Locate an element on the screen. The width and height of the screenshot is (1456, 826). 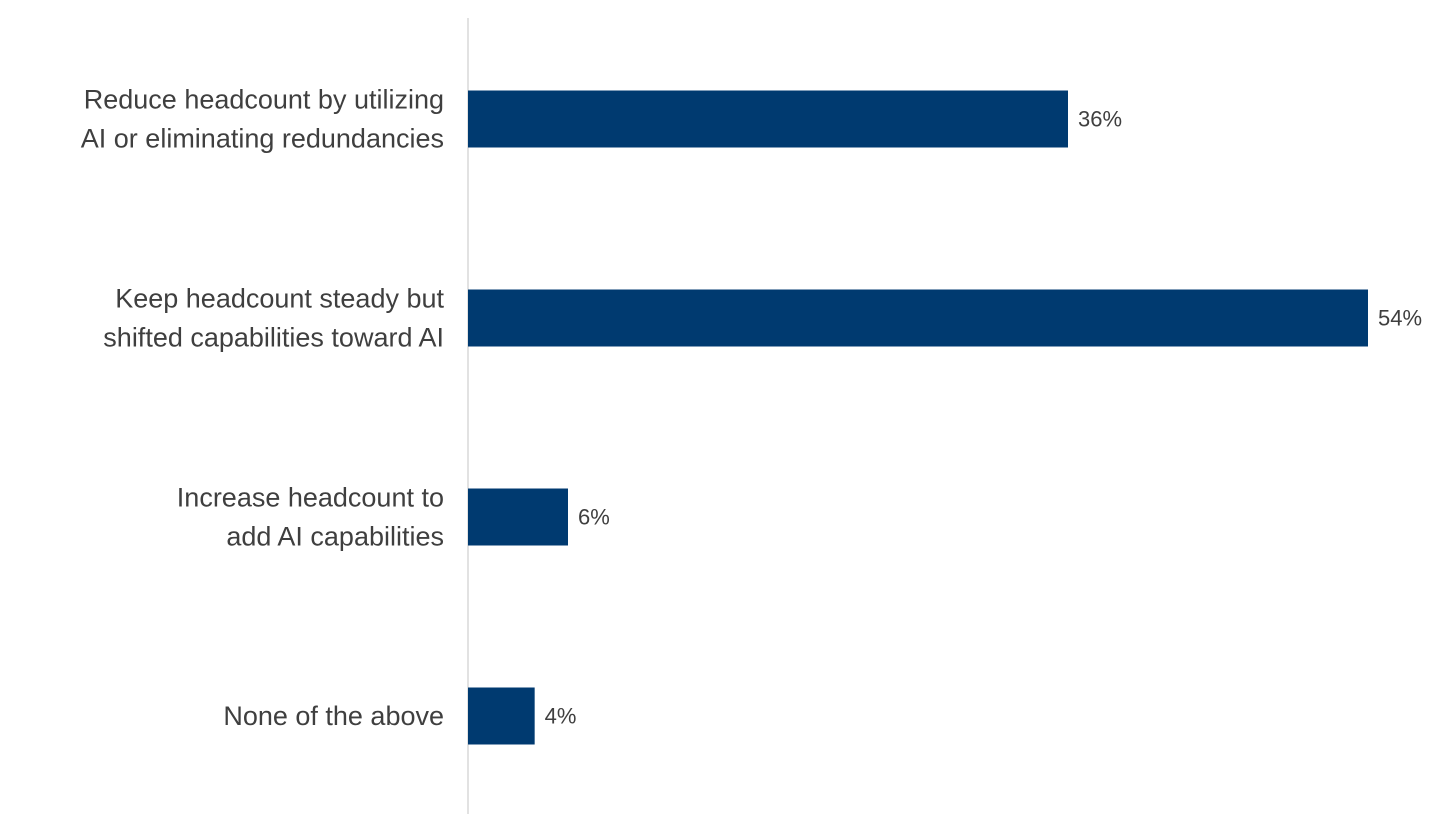
category-label-line: shifted capabilities toward AI is located at coordinates (273, 338).